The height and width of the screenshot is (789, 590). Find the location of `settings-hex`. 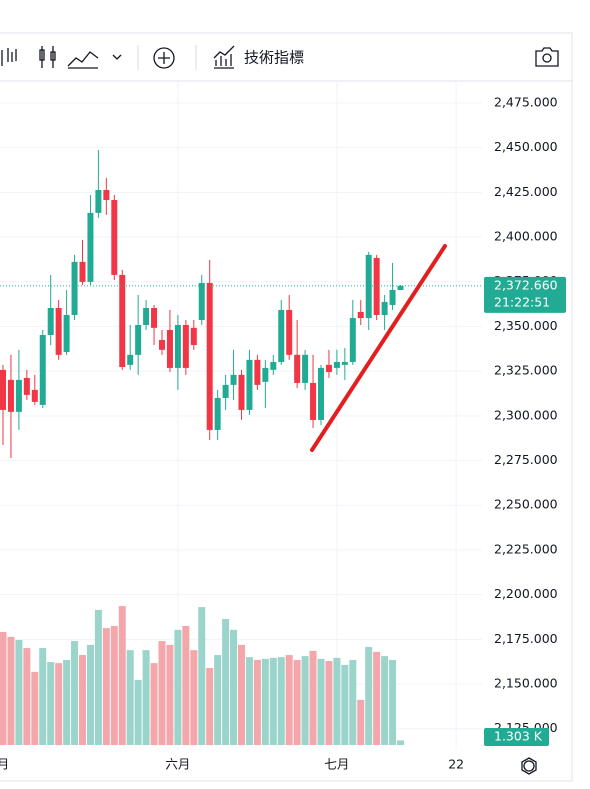

settings-hex is located at coordinates (529, 766).